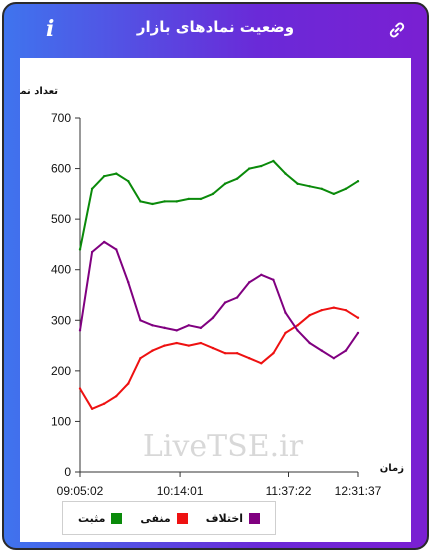 This screenshot has width=433, height=554. I want to click on legend-swatch-negative, so click(182, 518).